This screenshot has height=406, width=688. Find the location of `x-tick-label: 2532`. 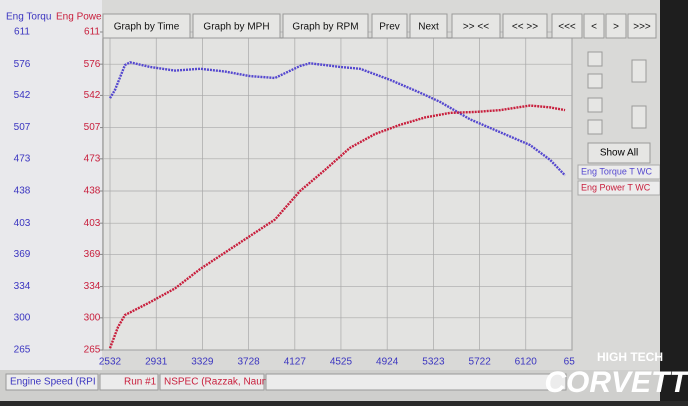

x-tick-label: 2532 is located at coordinates (110, 362).